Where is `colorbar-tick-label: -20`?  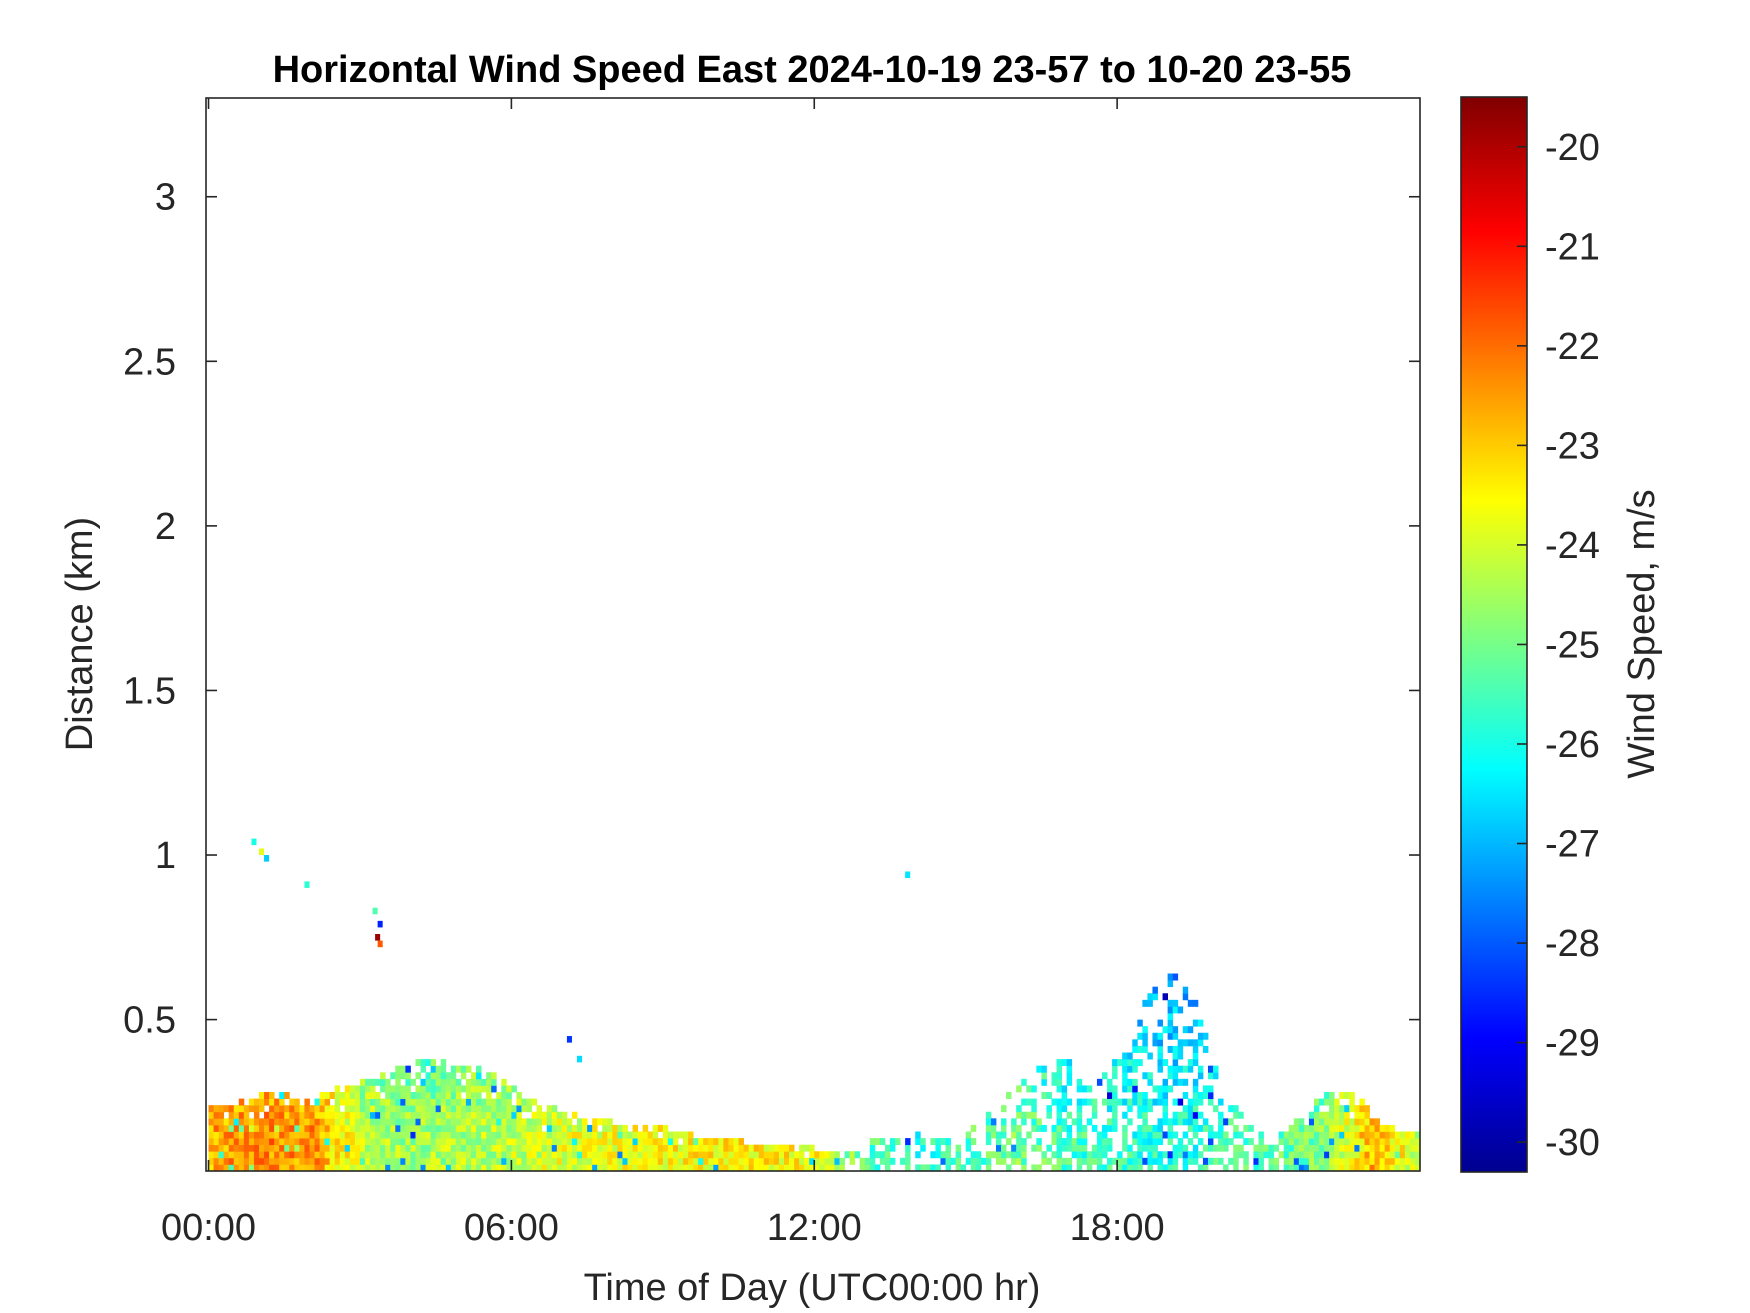
colorbar-tick-label: -20 is located at coordinates (1572, 148).